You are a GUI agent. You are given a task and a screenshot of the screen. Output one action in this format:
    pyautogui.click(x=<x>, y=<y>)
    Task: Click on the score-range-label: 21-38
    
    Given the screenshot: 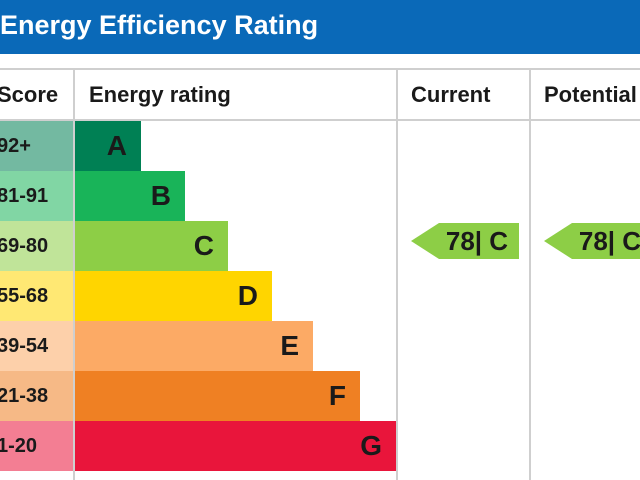 What is the action you would take?
    pyautogui.click(x=24, y=395)
    